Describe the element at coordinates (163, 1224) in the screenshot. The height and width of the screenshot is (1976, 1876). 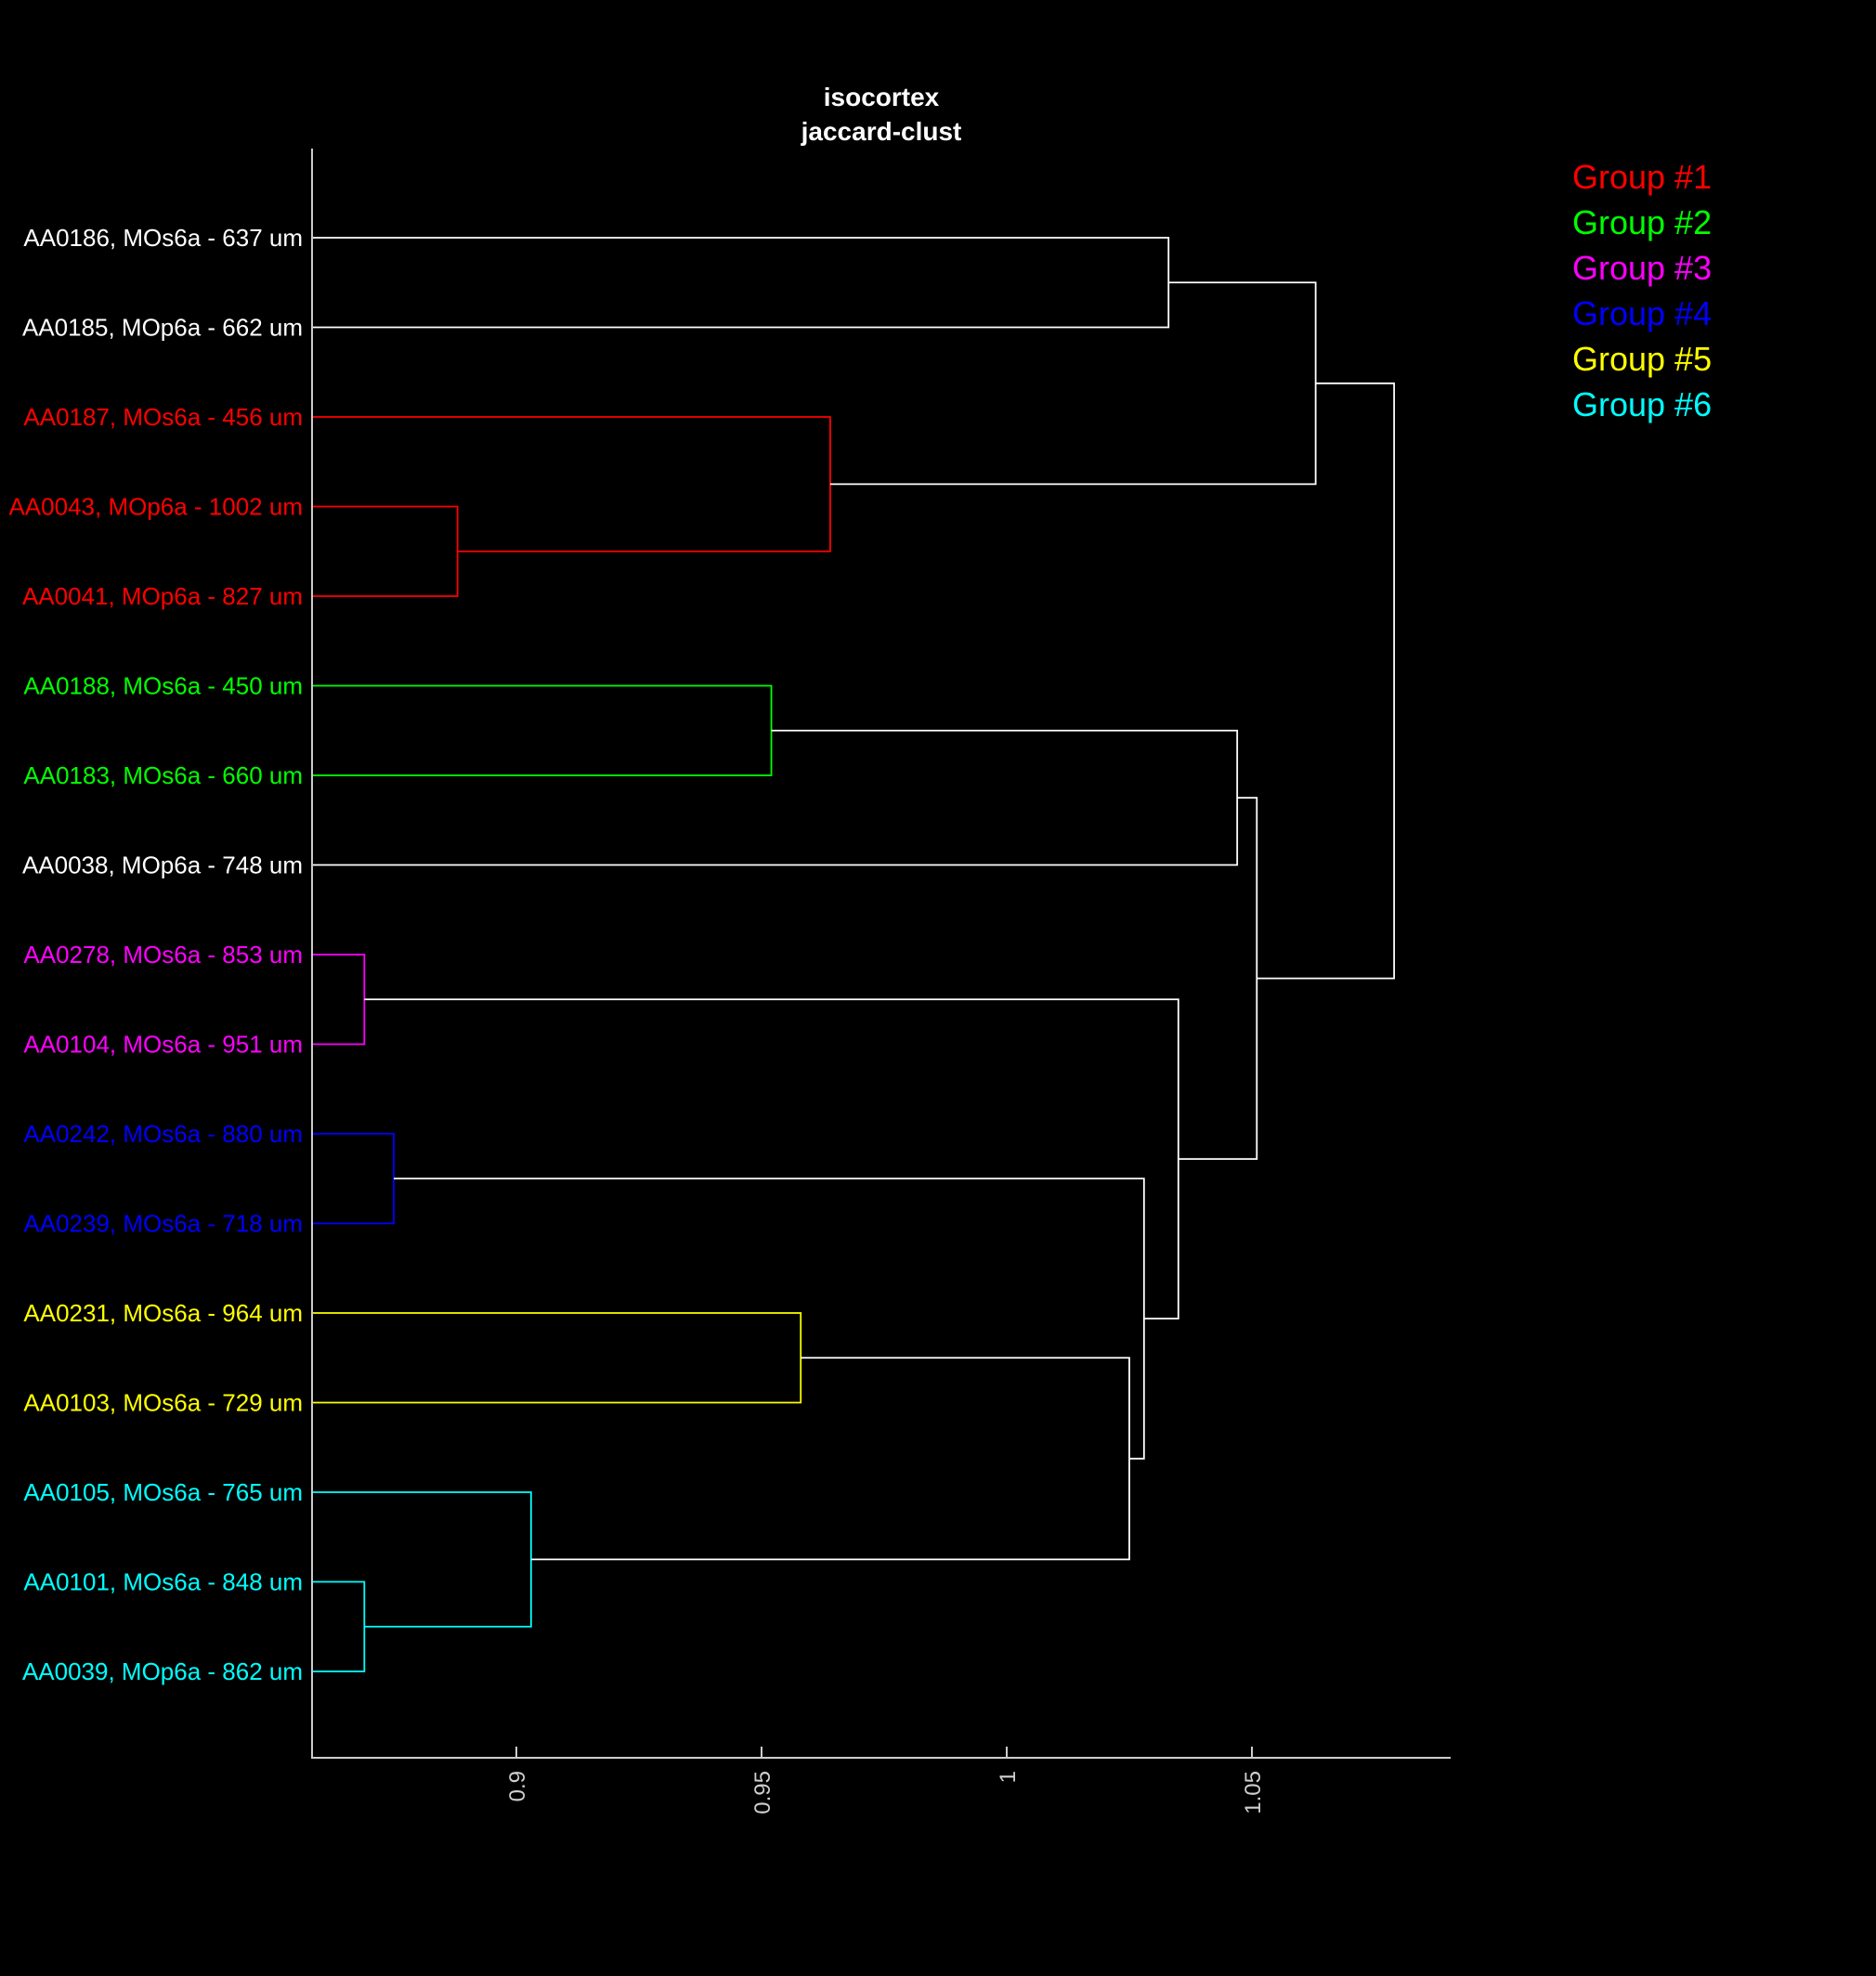
I see `leaf-label: AA0239, MOs6a - 718 um` at that location.